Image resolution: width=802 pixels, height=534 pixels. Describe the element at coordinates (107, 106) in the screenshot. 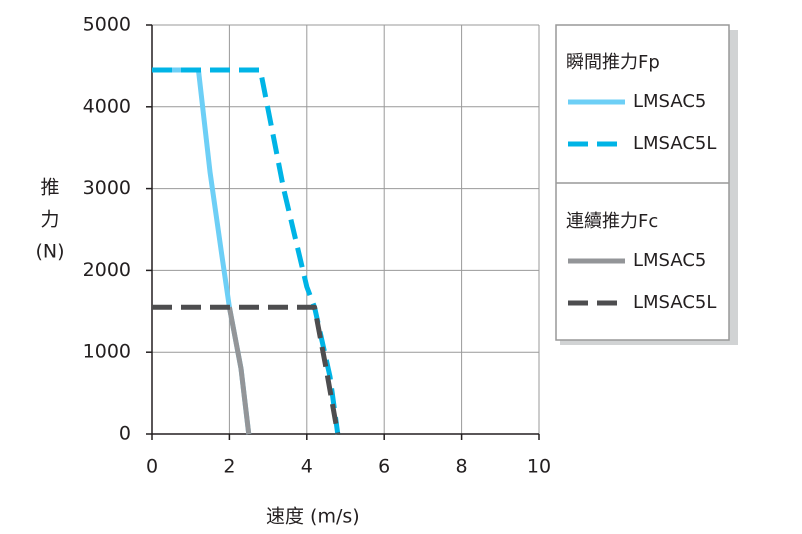

I see `y-tick-label: 4000` at that location.